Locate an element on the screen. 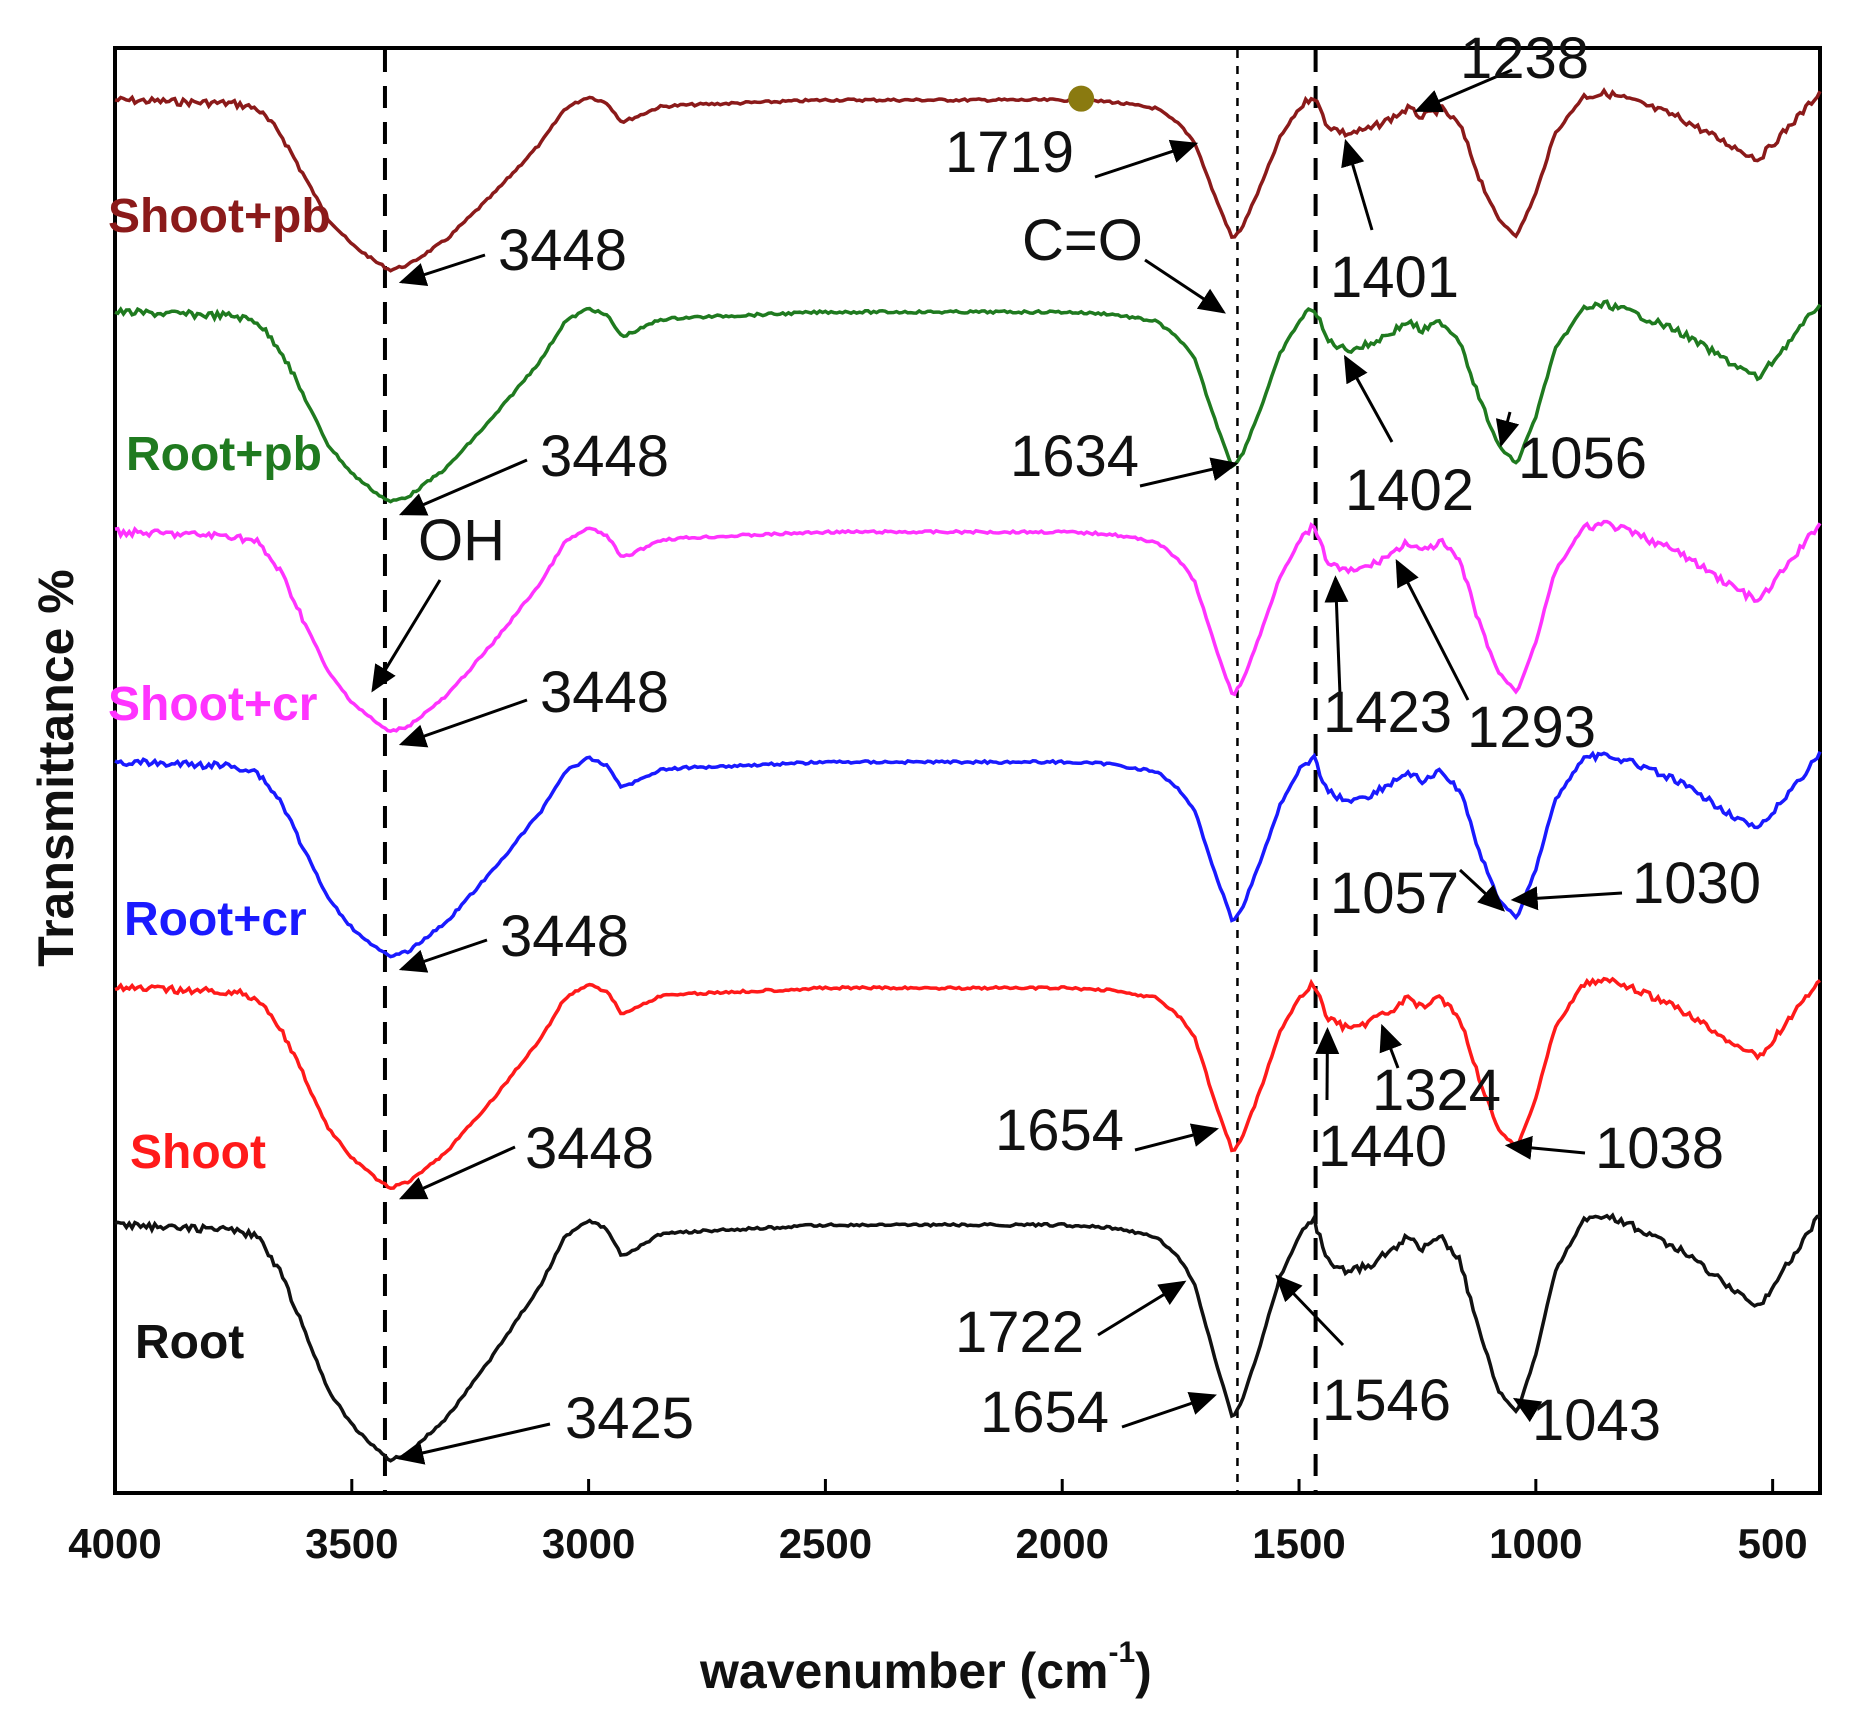  annotation-label-15: 1057 is located at coordinates (1394, 893).